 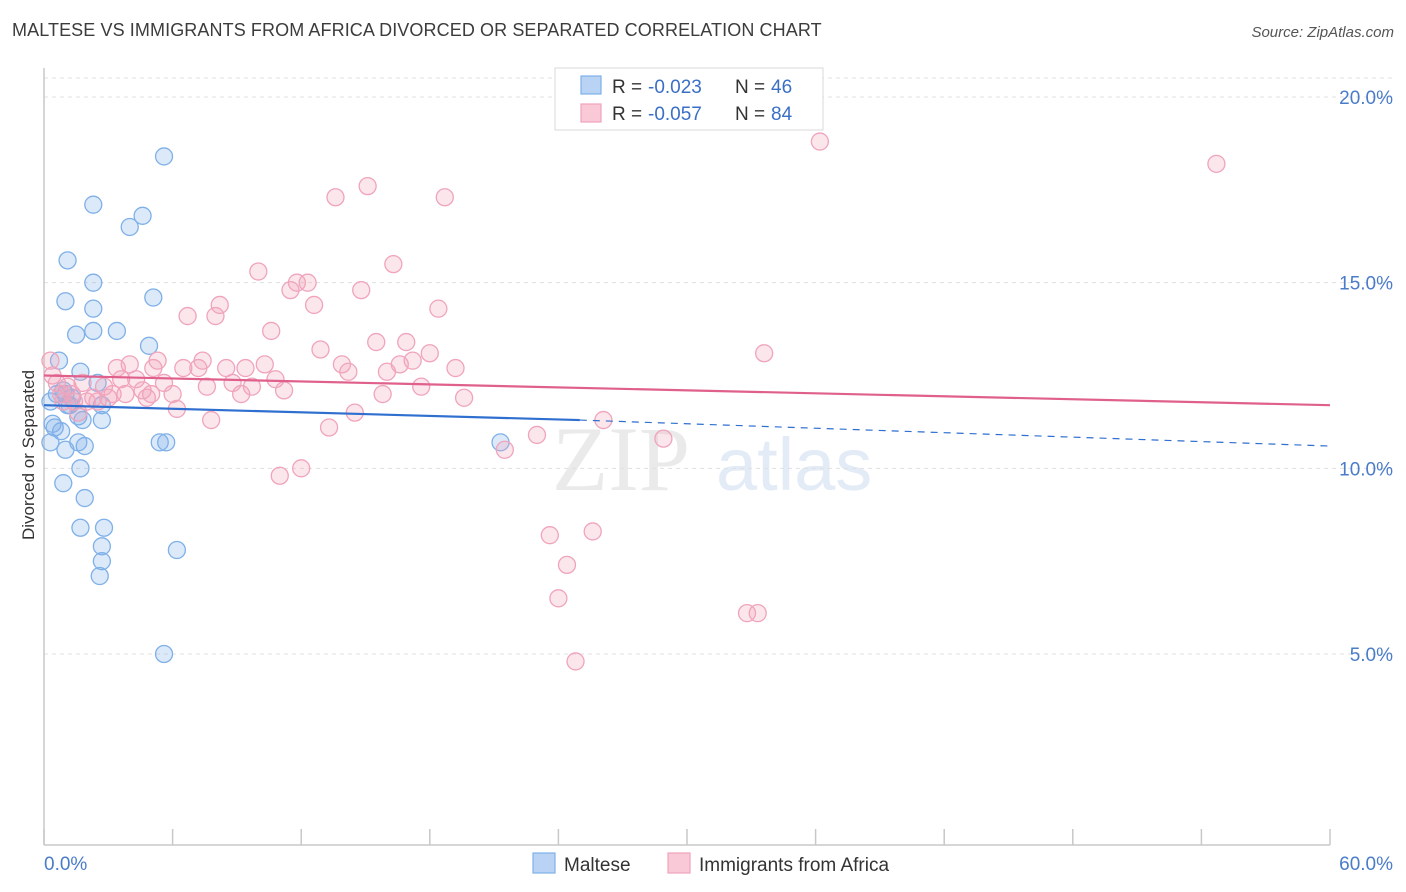 I want to click on y-tick-label: 20.0%, so click(x=1366, y=98).